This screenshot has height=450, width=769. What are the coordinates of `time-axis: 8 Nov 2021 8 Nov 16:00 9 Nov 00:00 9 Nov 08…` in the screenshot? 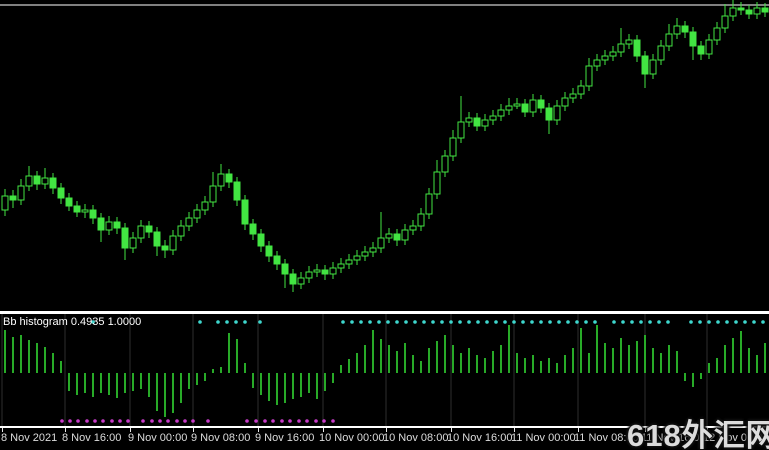 It's located at (384, 439).